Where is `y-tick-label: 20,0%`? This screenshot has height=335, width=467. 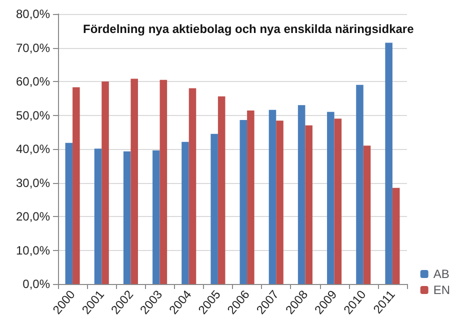 y-tick-label: 20,0% is located at coordinates (33, 217).